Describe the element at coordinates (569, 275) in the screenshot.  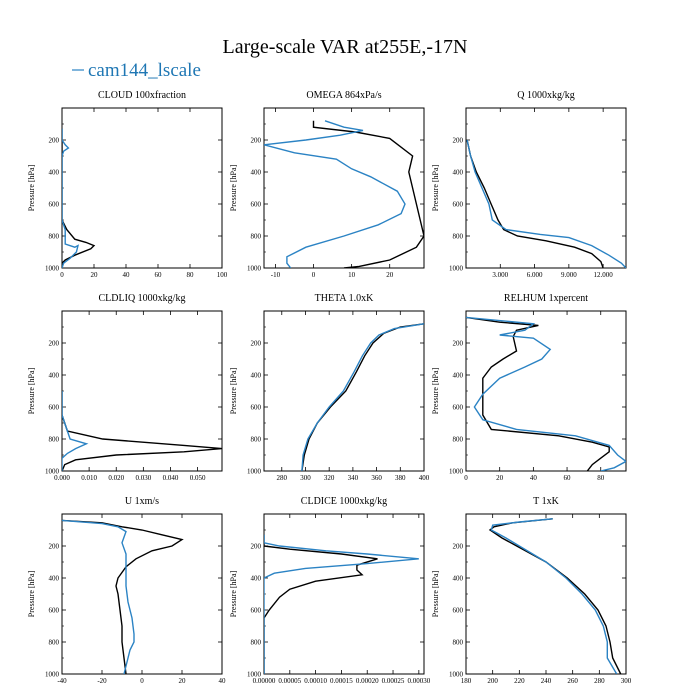
I see `x-tick-label: 9.000` at that location.